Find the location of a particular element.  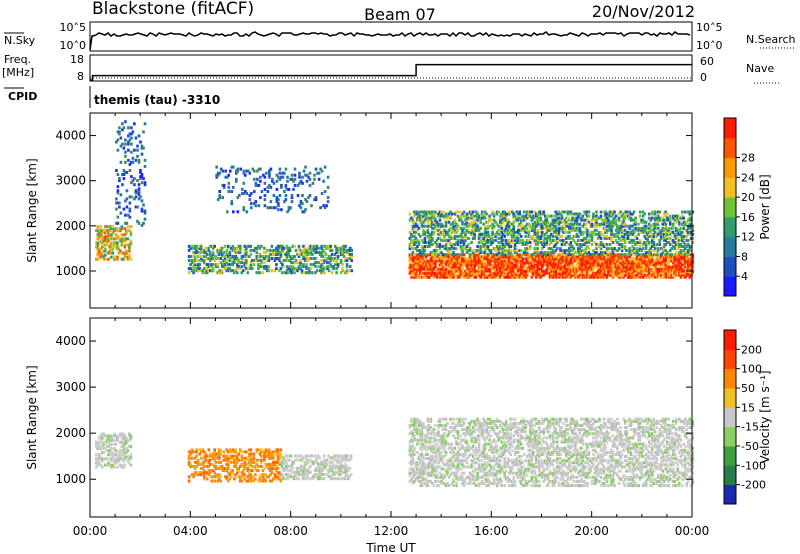

colorbar-swatch is located at coordinates (730, 167).